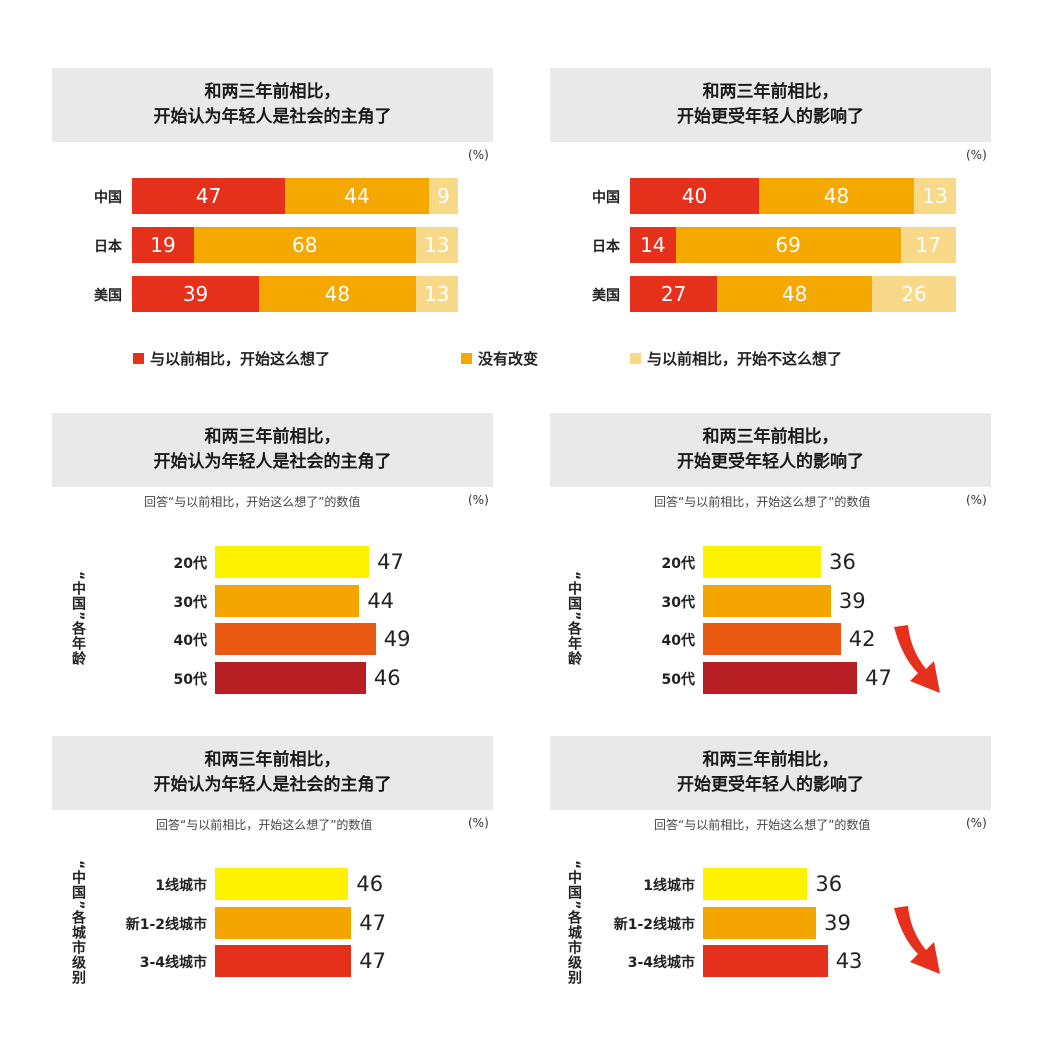  Describe the element at coordinates (443, 196) in the screenshot. I see `bar-segment: 9` at that location.